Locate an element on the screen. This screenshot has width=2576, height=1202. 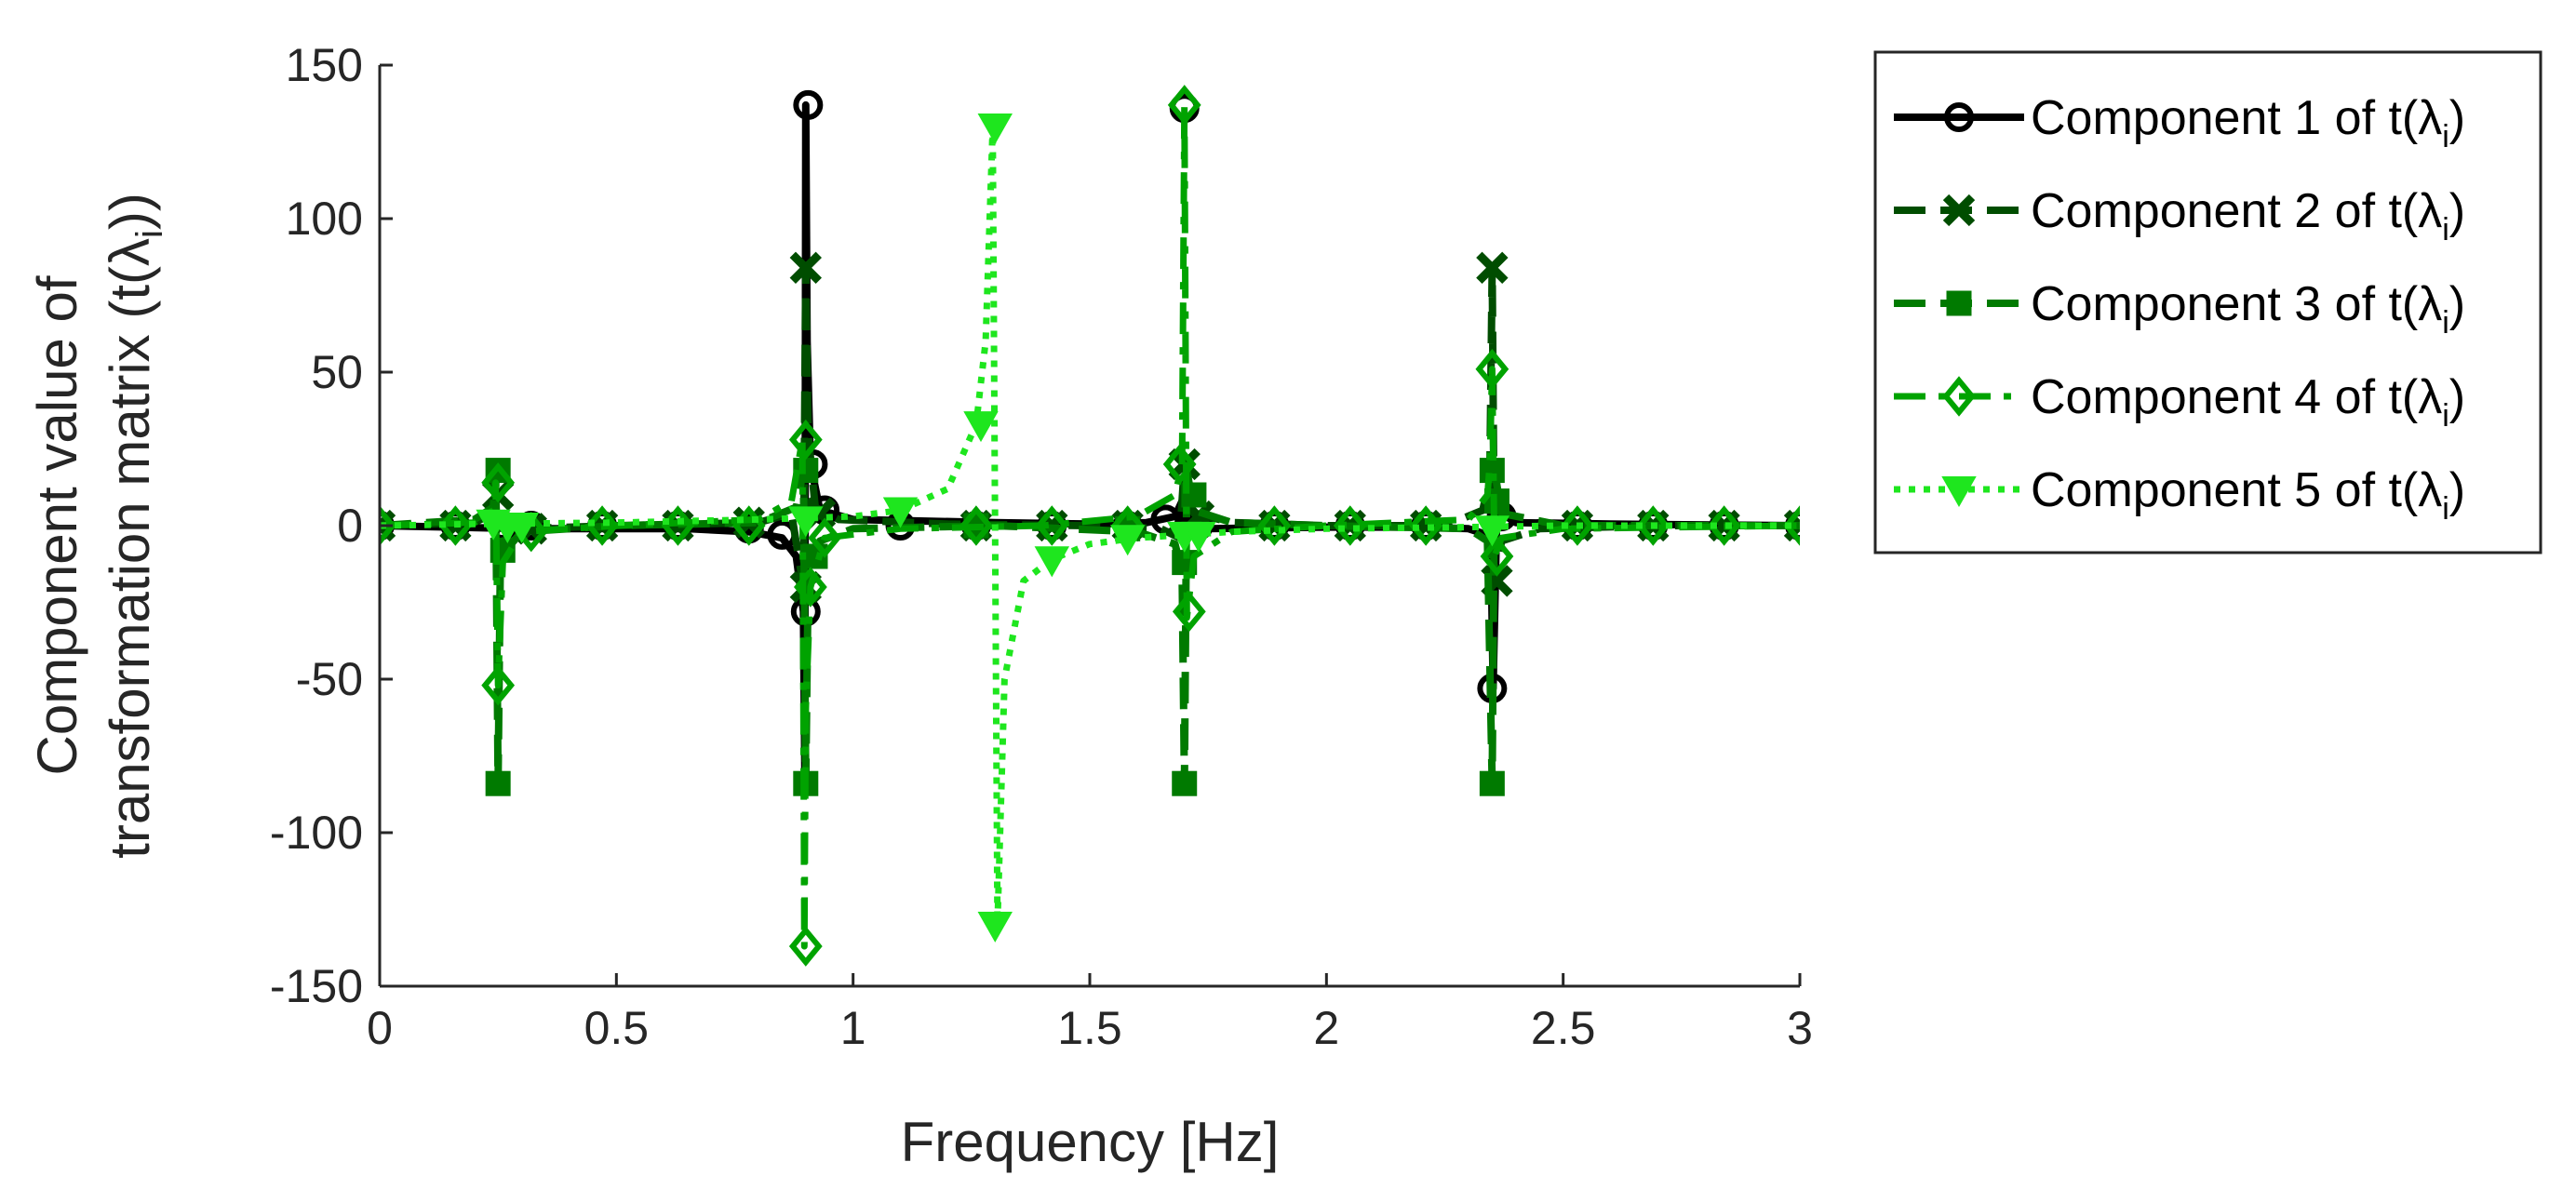
y-axis-title-line2: transformation matrix (t(λi)) is located at coordinates (134, 526).